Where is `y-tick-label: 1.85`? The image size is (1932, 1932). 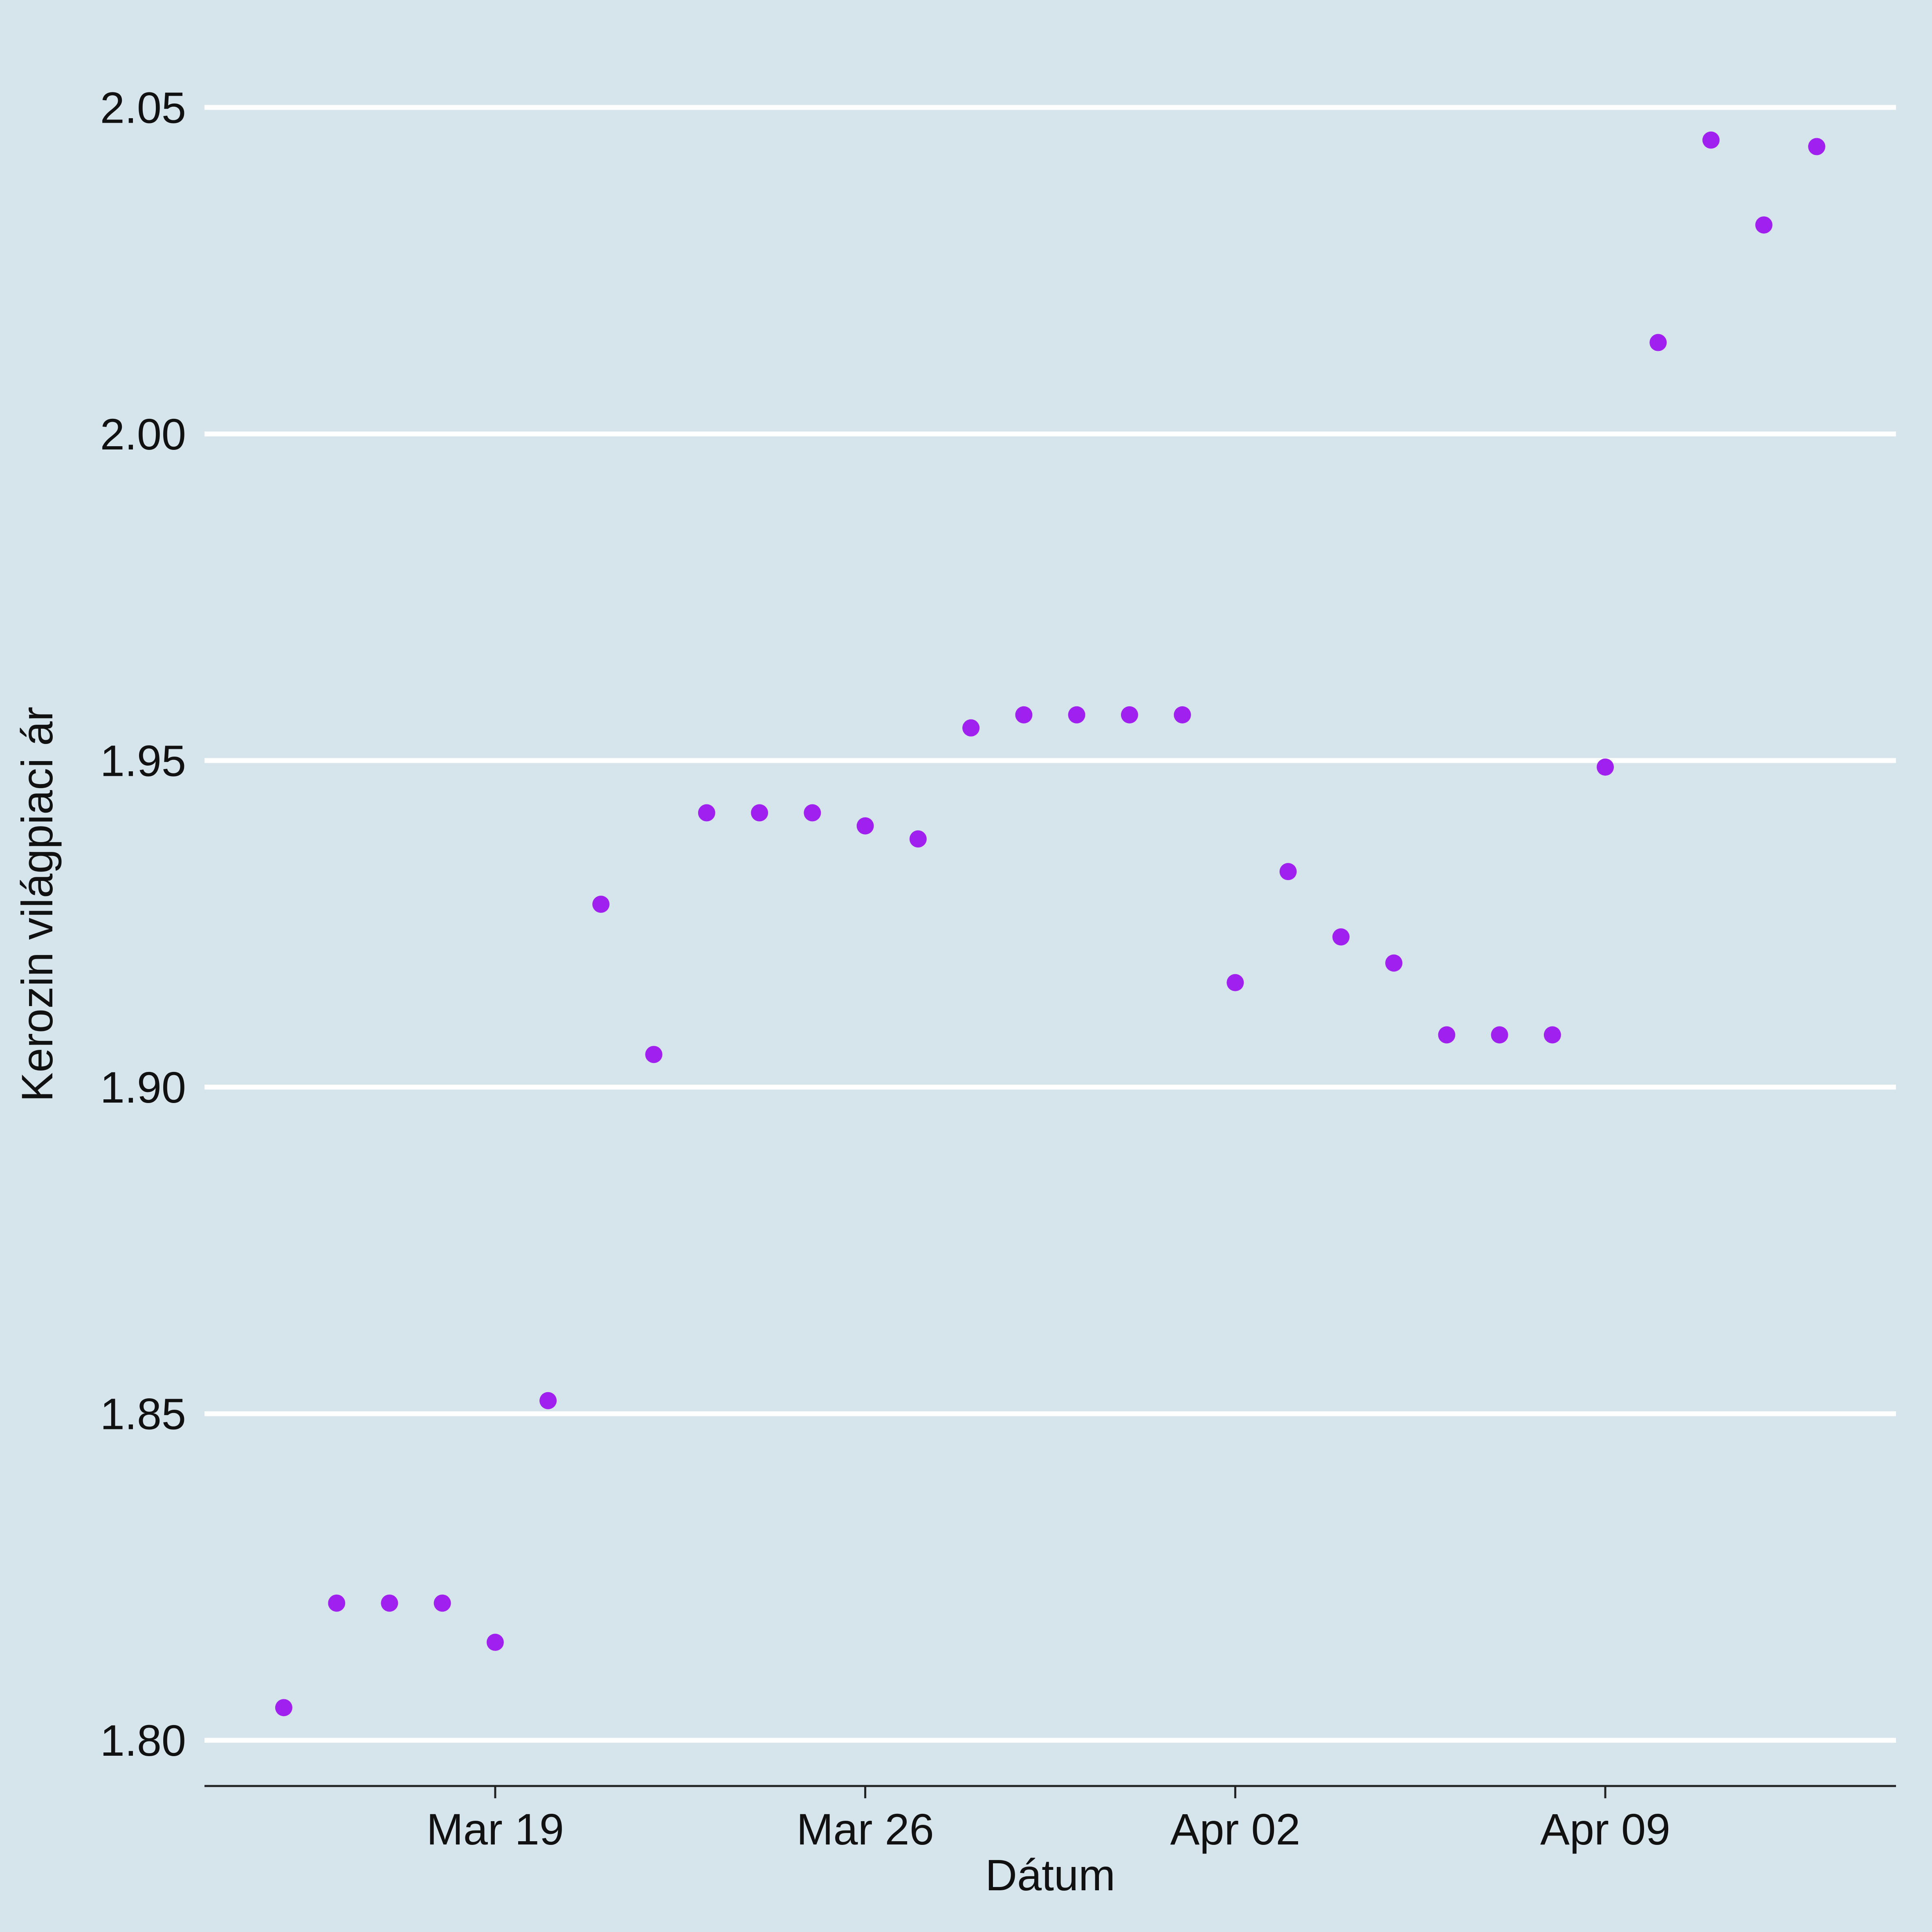
y-tick-label: 1.85 is located at coordinates (143, 1414).